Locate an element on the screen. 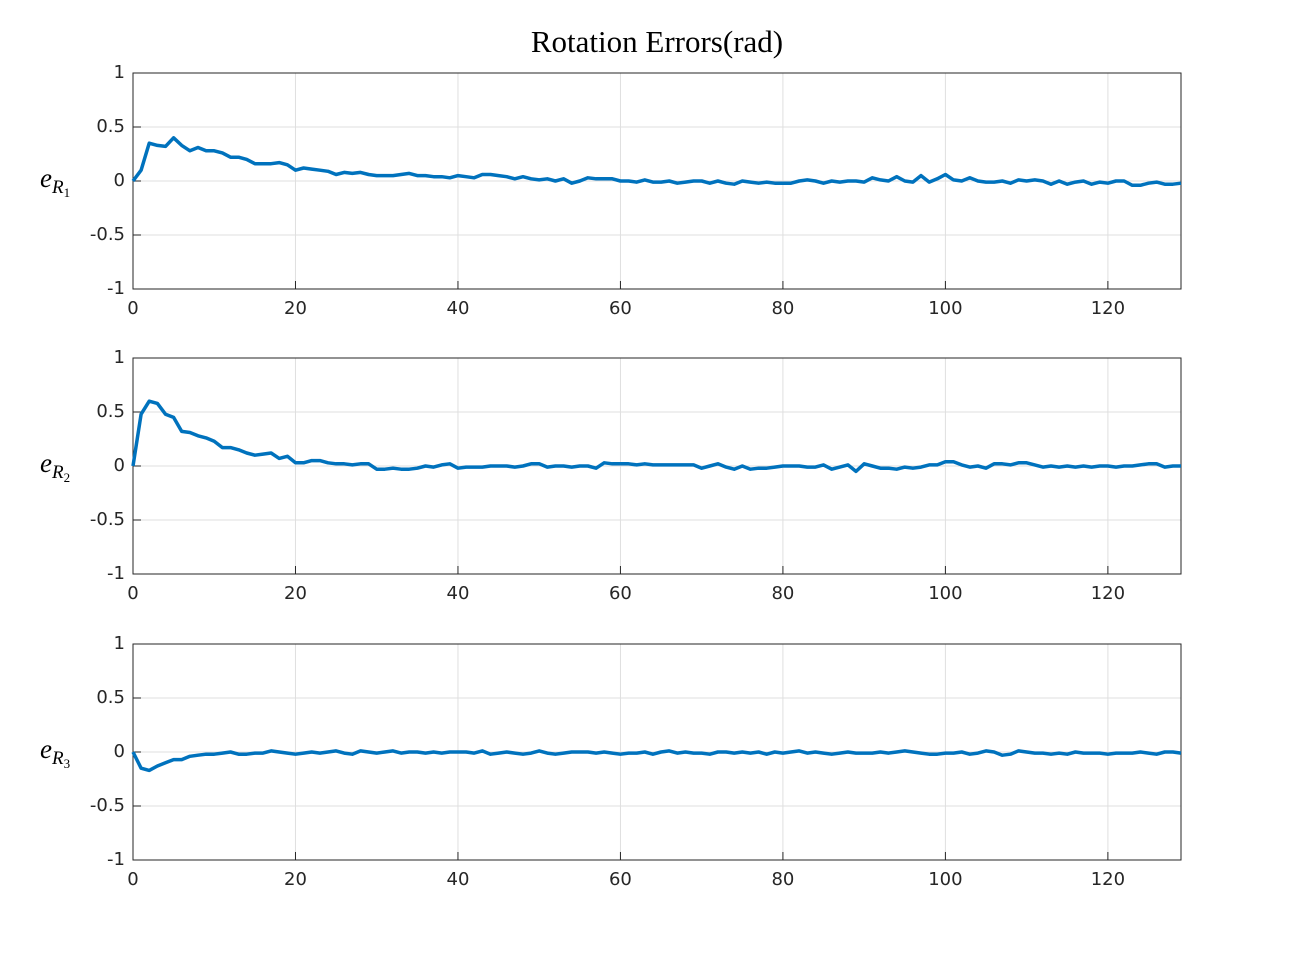 This screenshot has height=968, width=1306. y-label-subsub: 2 is located at coordinates (67, 477).